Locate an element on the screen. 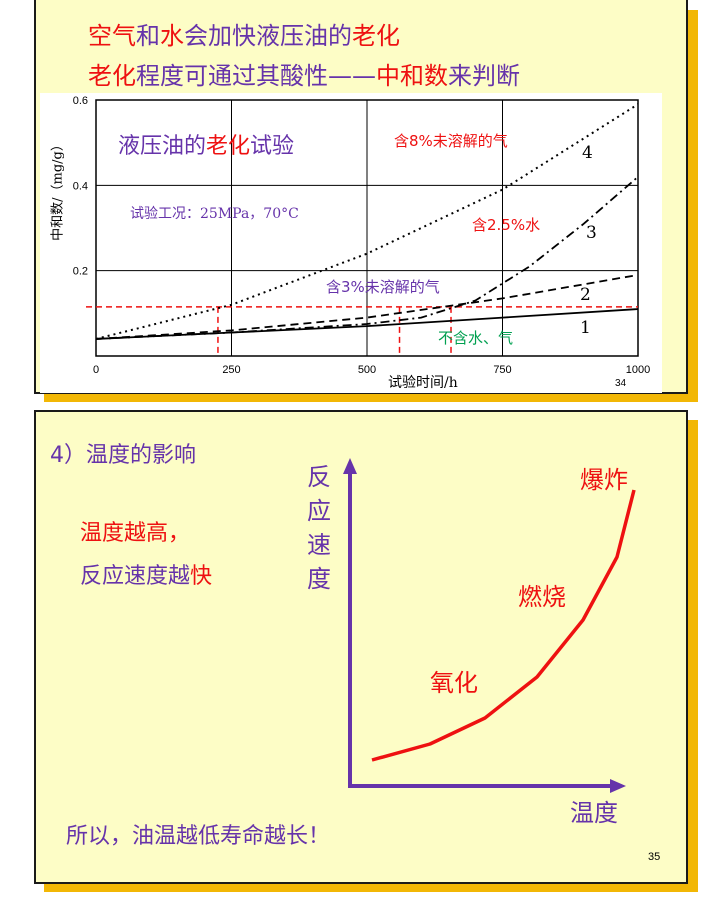 This screenshot has width=708, height=907. title2-part: 老化 is located at coordinates (112, 76).